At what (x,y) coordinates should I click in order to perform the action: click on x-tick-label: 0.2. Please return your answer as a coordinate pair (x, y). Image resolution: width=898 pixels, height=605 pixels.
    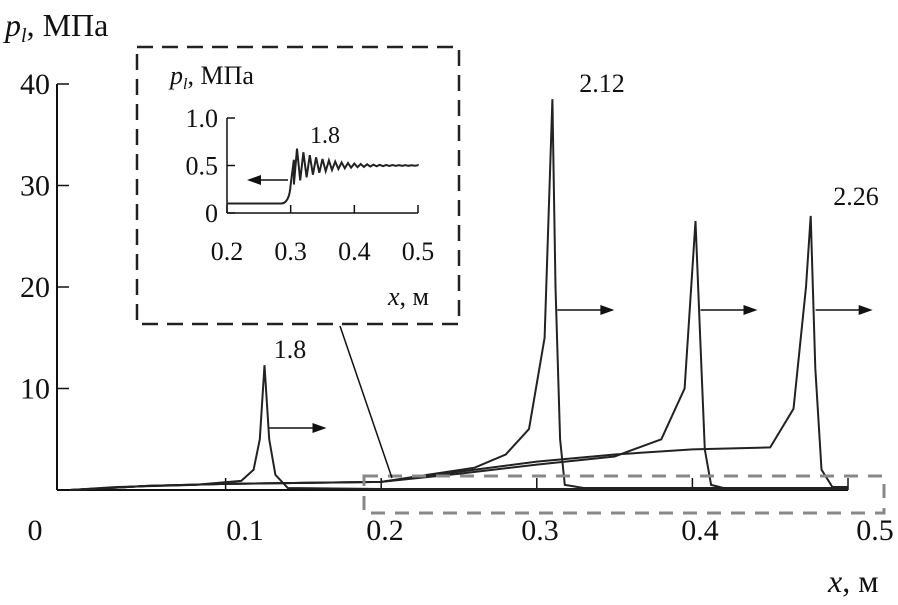
    Looking at the image, I should click on (385, 530).